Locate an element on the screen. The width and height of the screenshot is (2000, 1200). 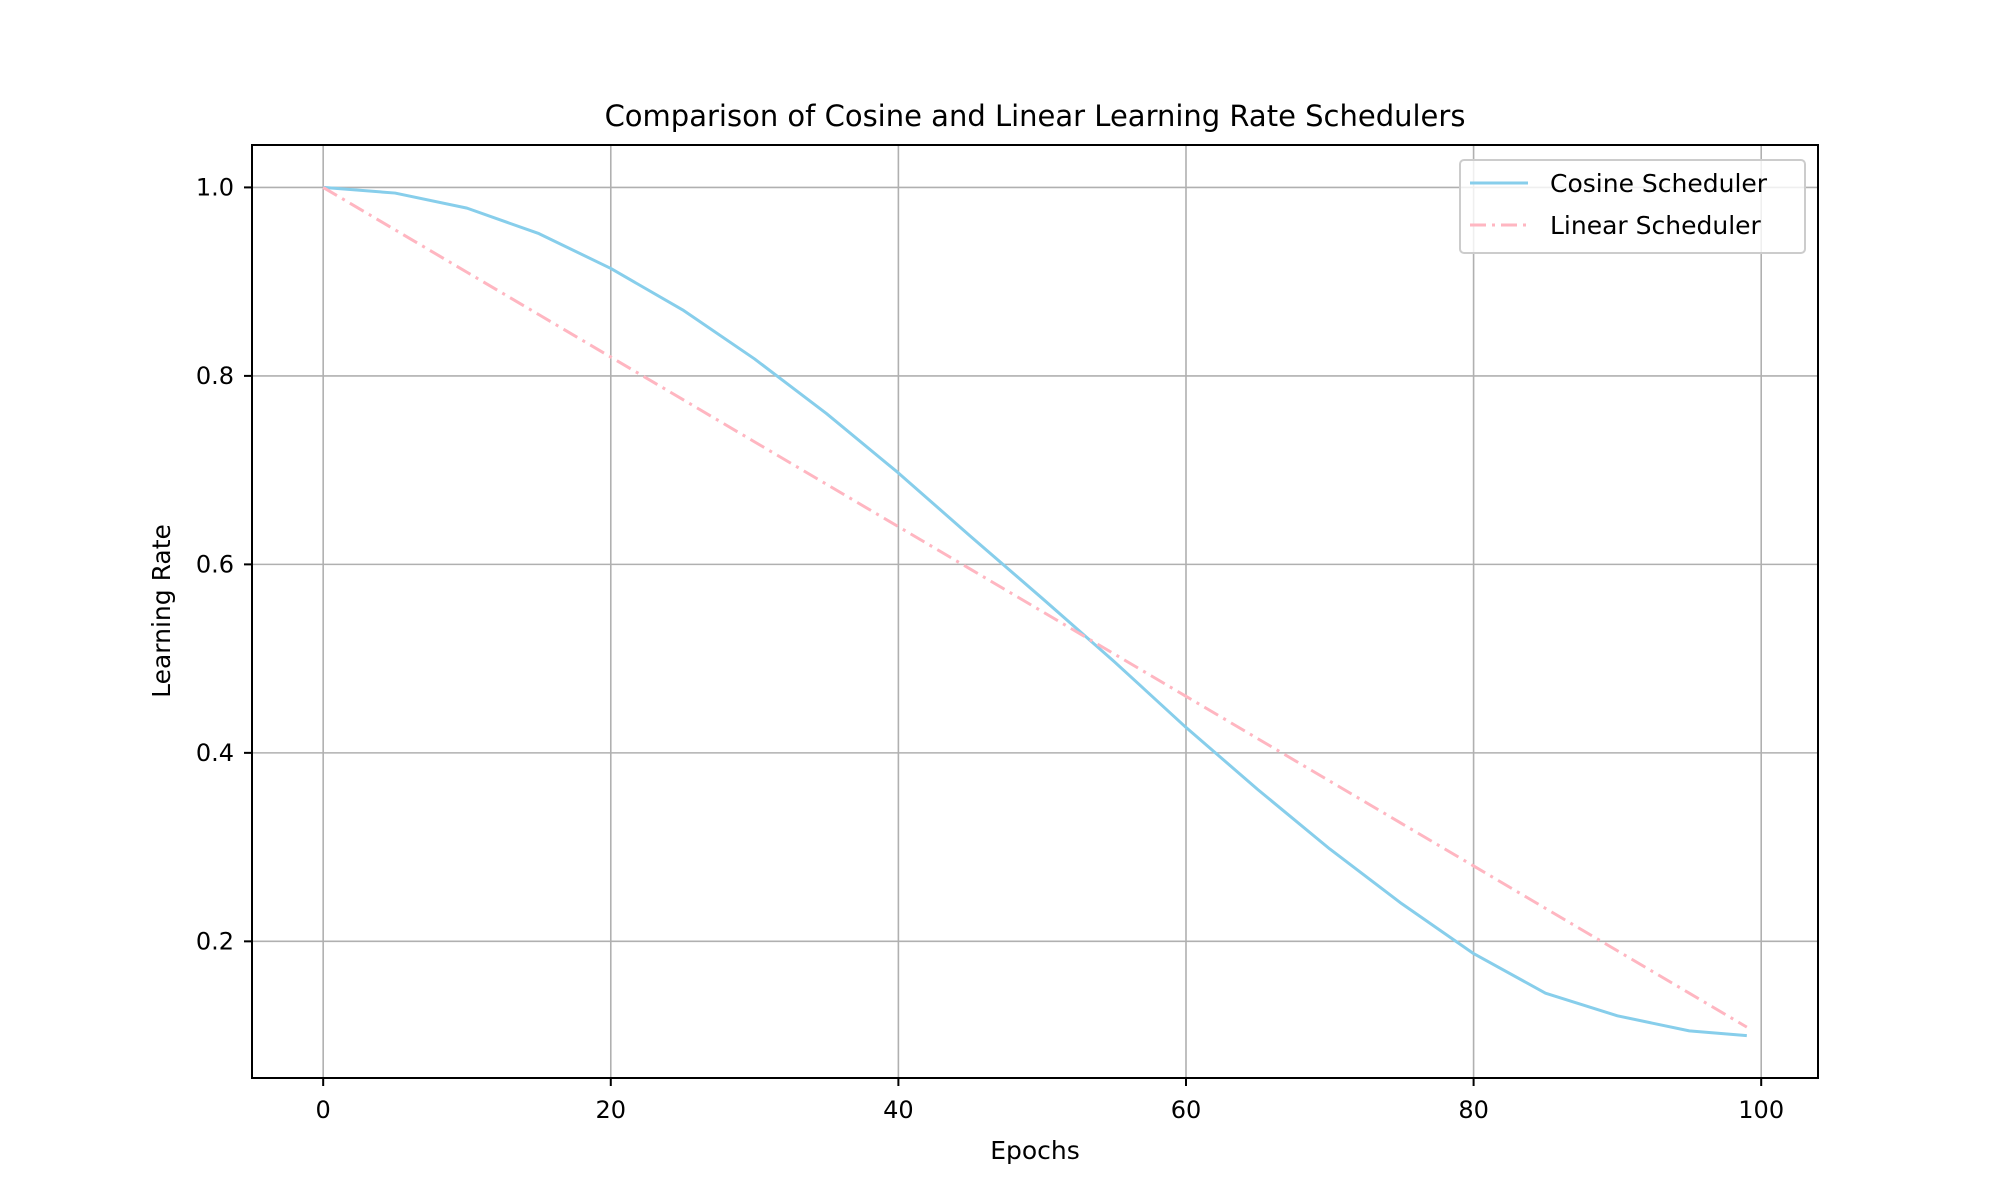
y-tick-label: 0.4 is located at coordinates (215, 753).